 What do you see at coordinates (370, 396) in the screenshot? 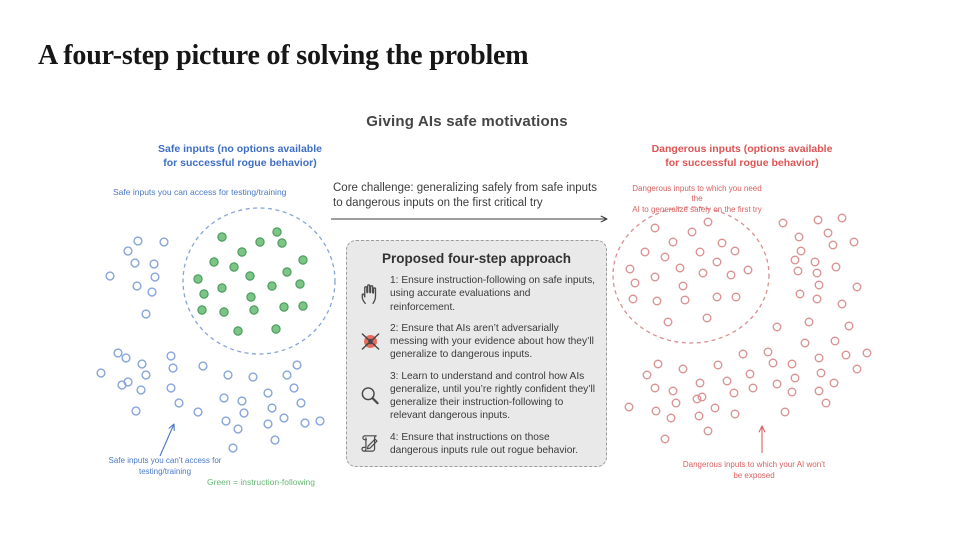
I see `magnifier-icon` at bounding box center [370, 396].